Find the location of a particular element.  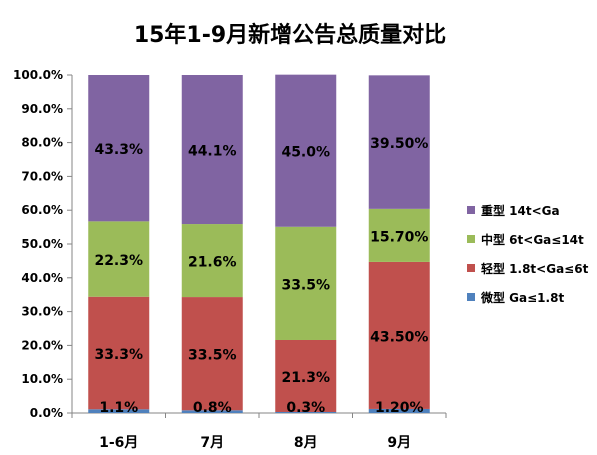

bar-data-label: 21.3% is located at coordinates (305, 378).